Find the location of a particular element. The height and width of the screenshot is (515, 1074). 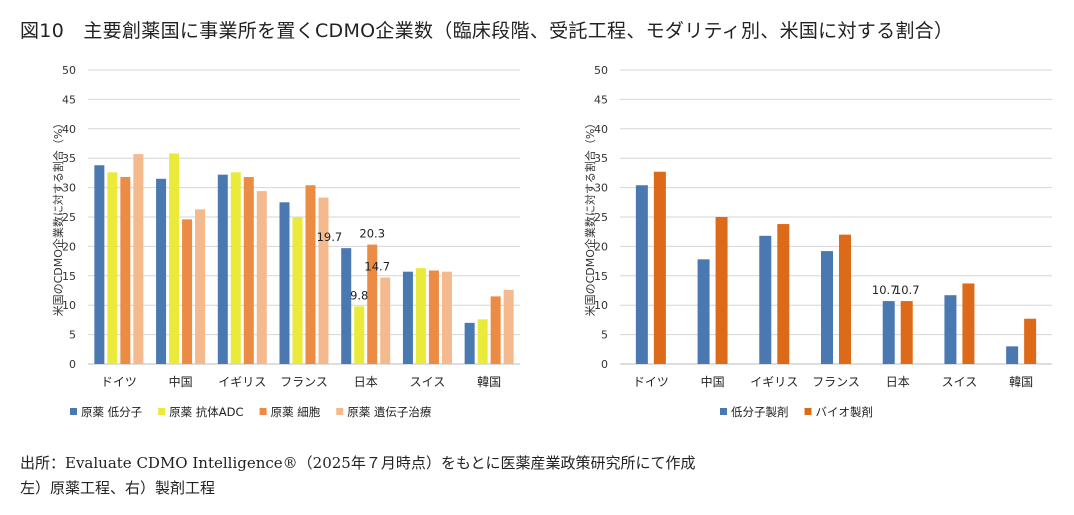

data-label: 9.8 is located at coordinates (359, 295).